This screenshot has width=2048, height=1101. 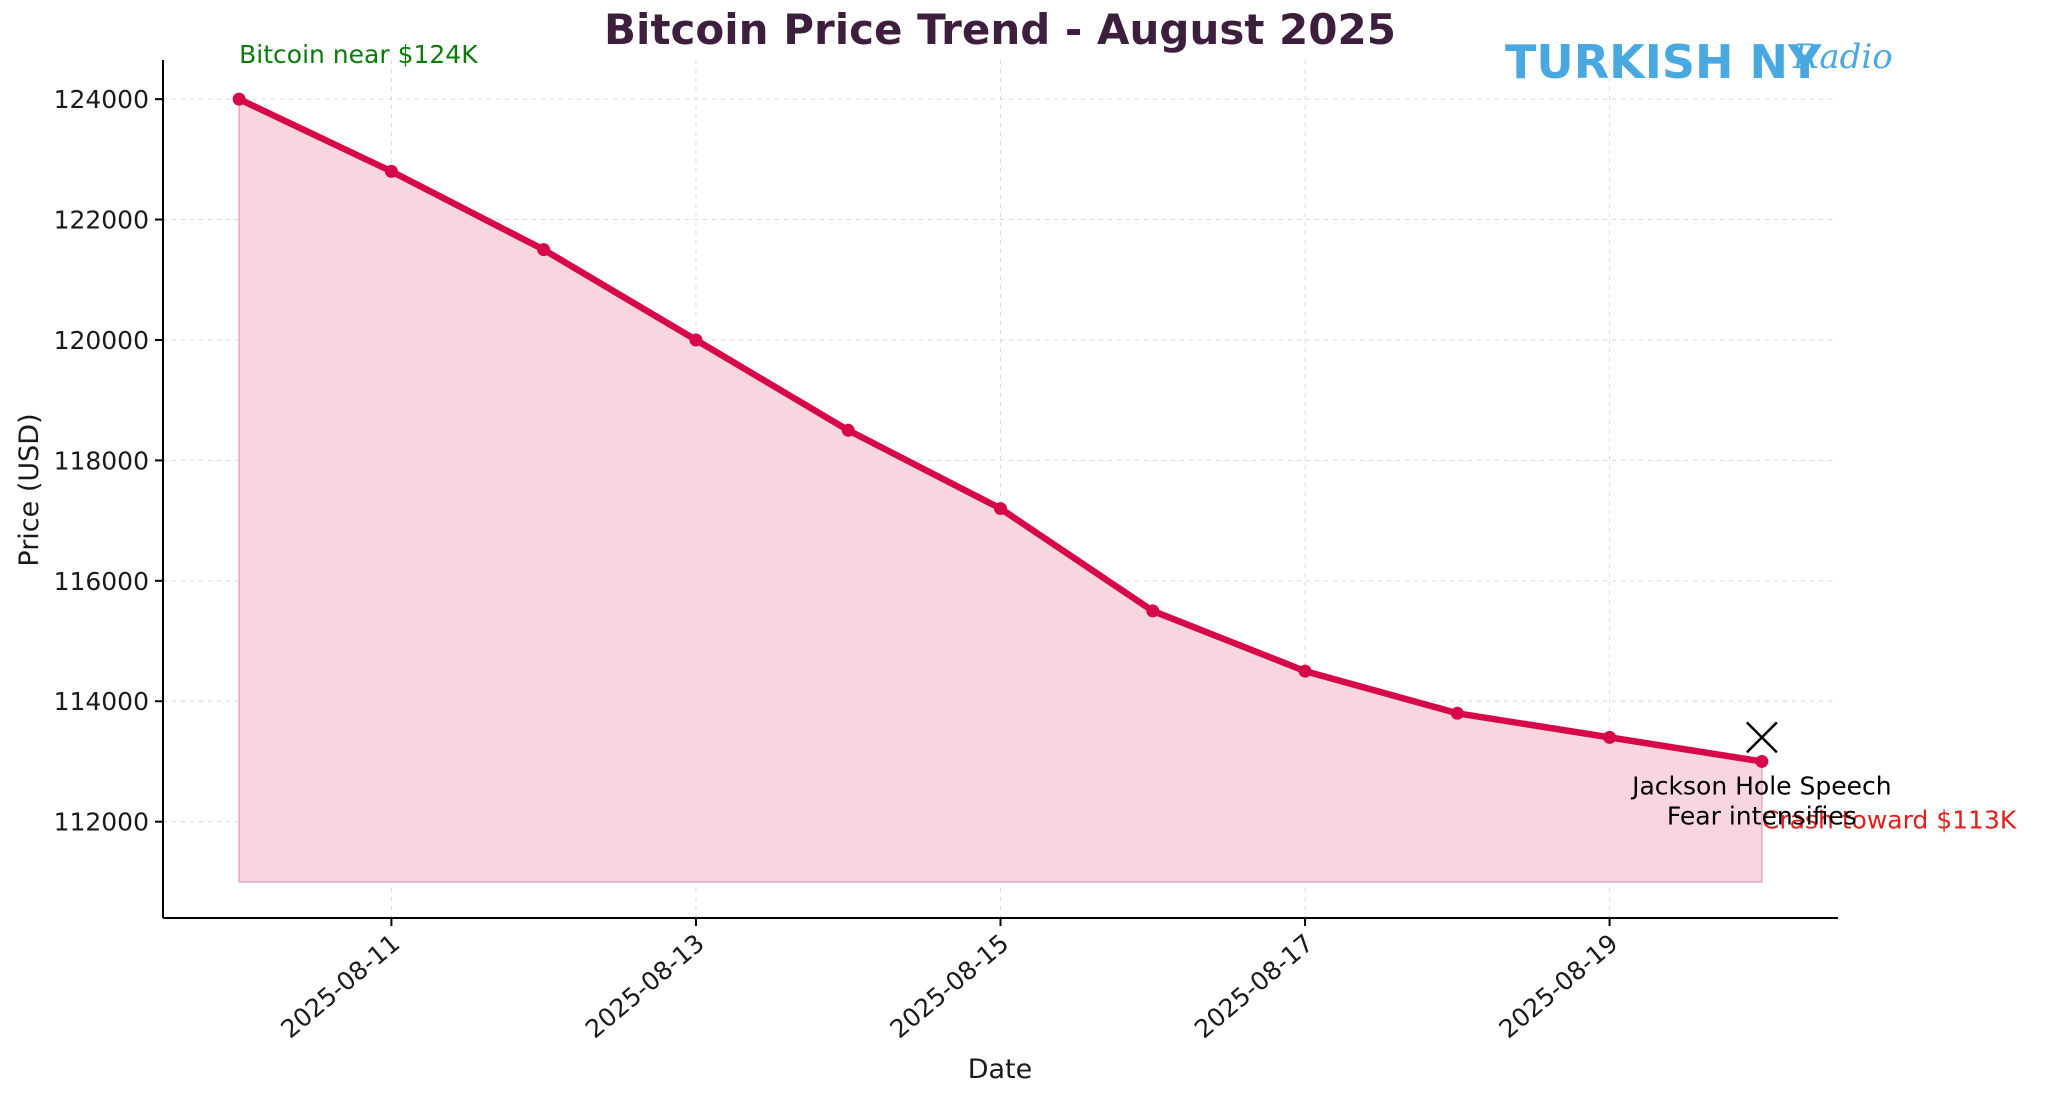 I want to click on x-tick-label: 2025-08-13, so click(x=645, y=986).